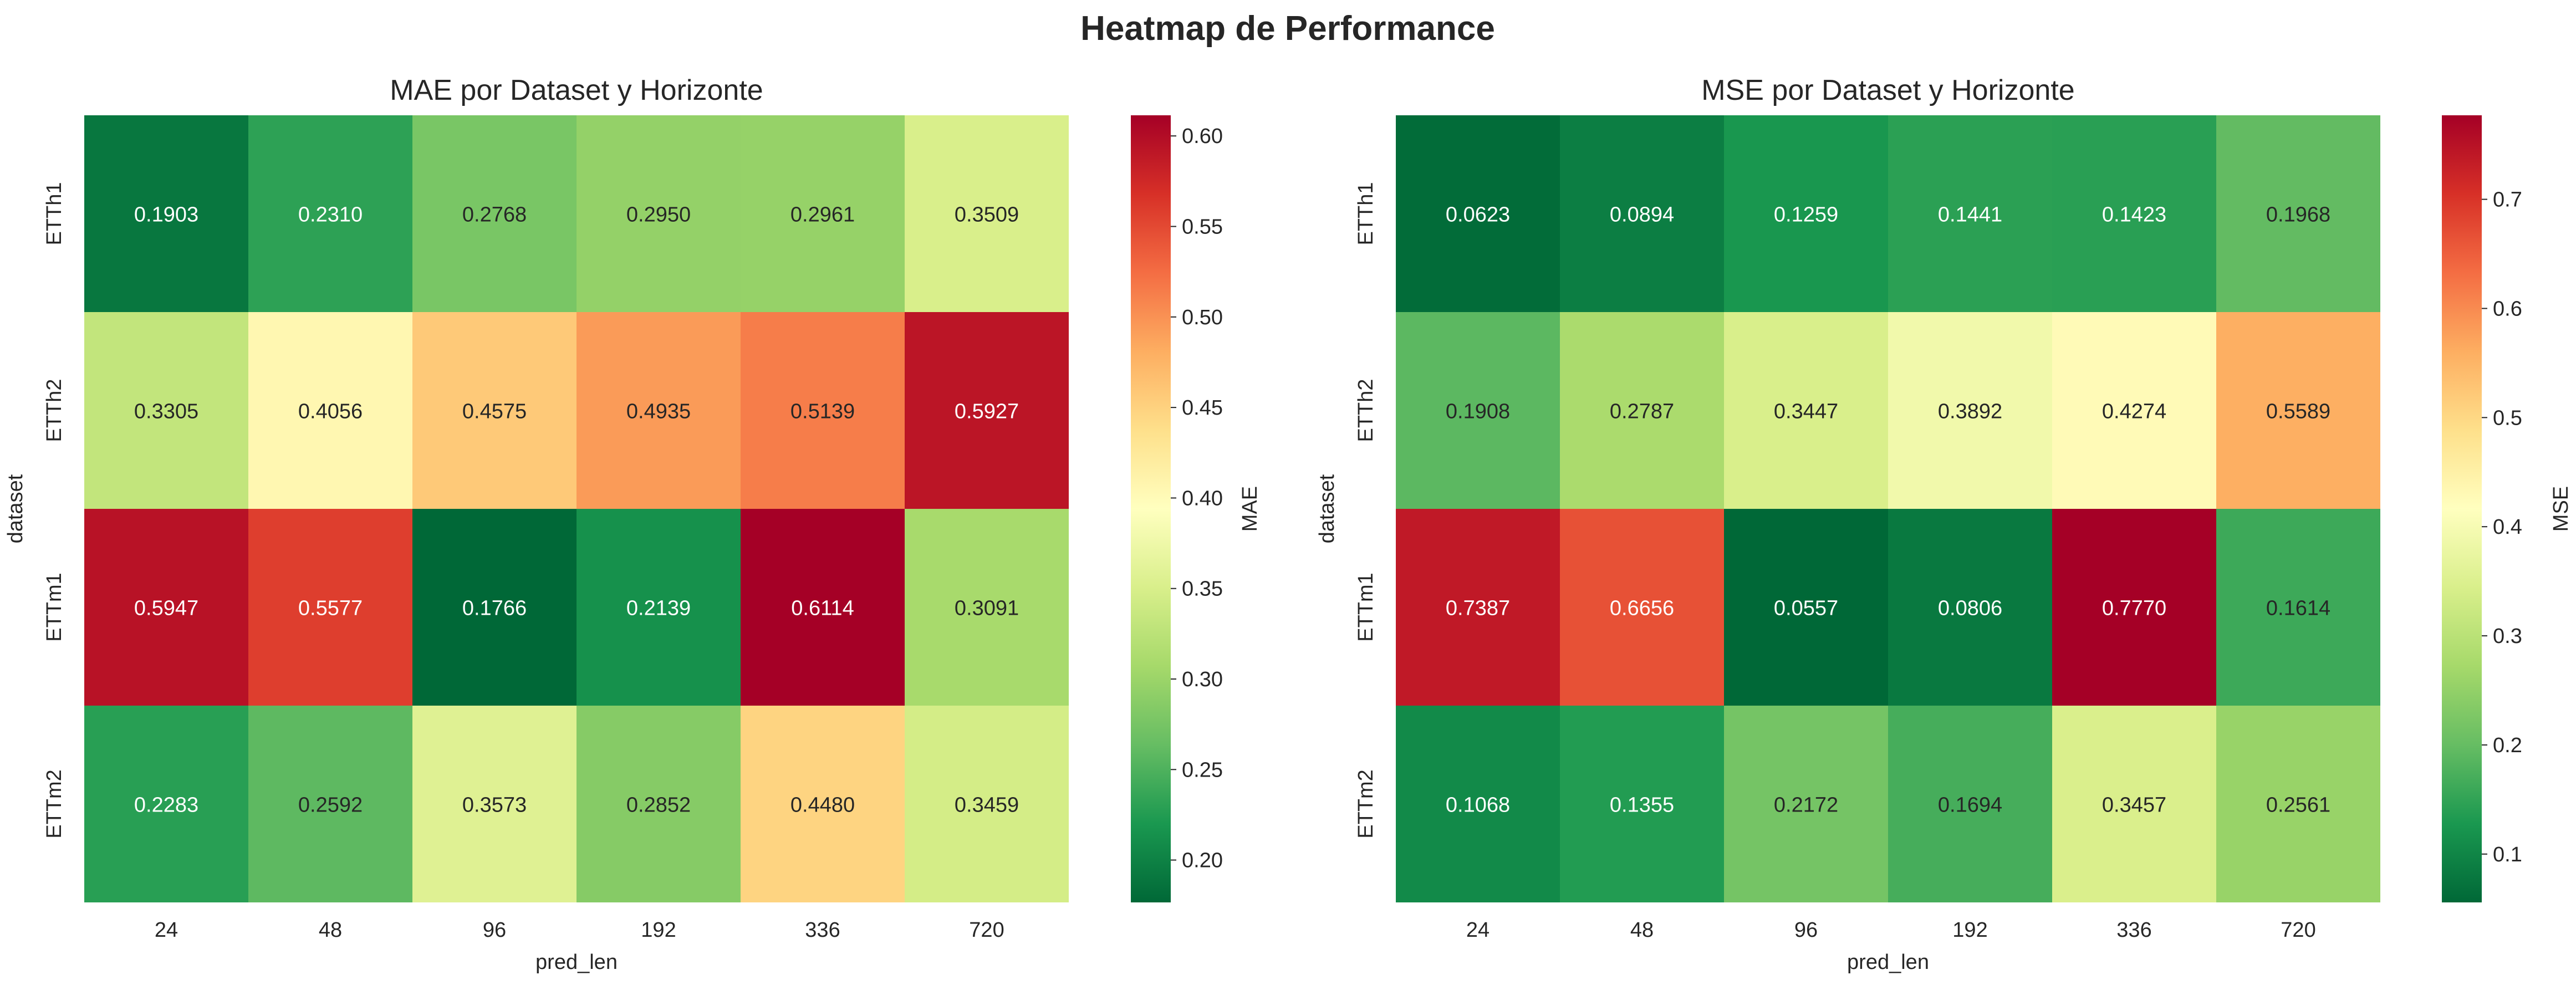 Image resolution: width=2576 pixels, height=985 pixels. Describe the element at coordinates (1250, 509) in the screenshot. I see `colorbar-label: MAE` at that location.